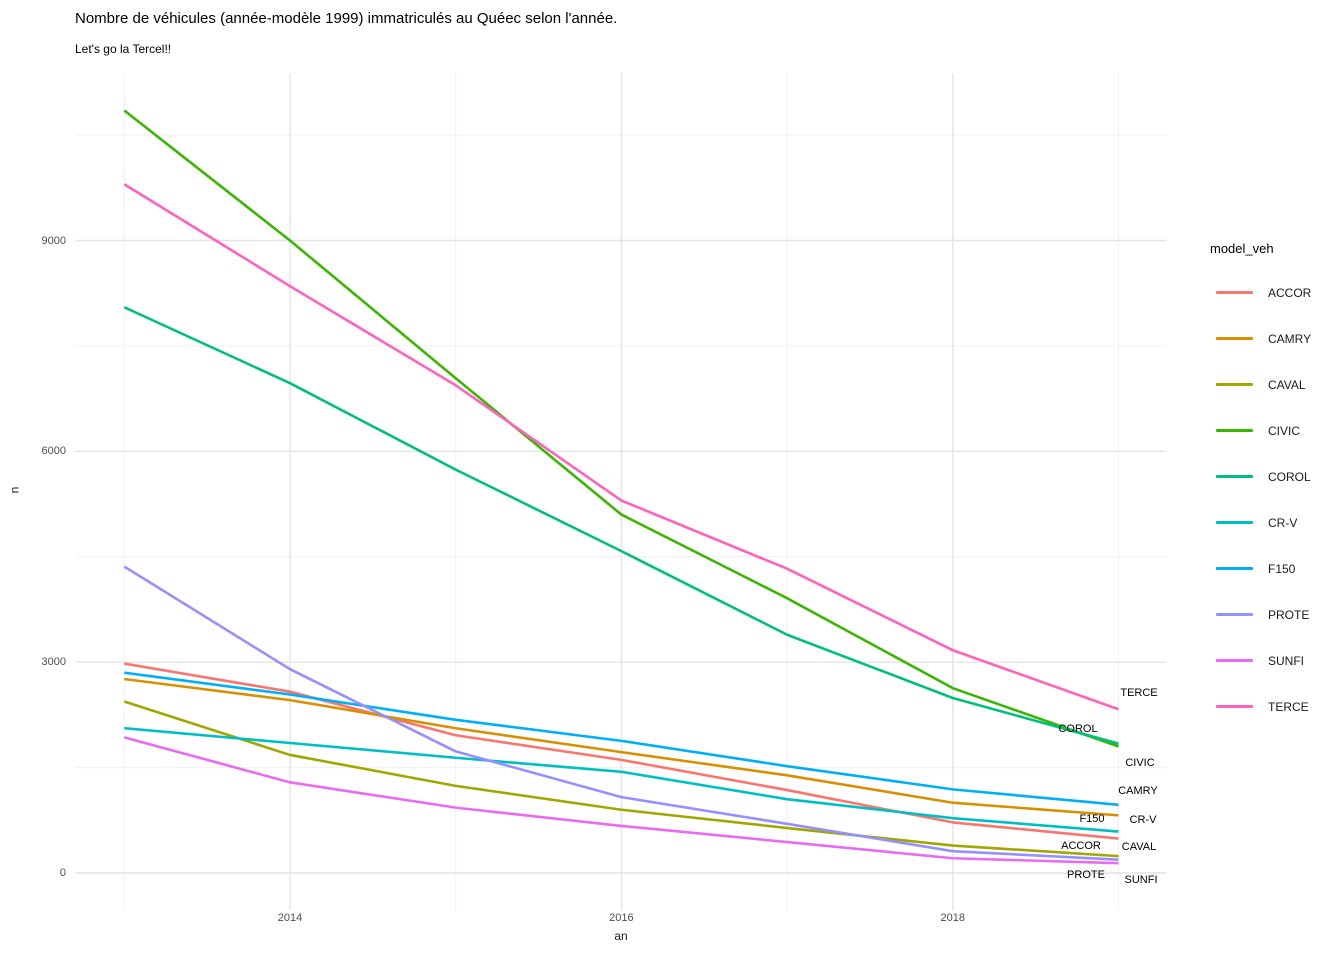 This screenshot has width=1344, height=960. Describe the element at coordinates (290, 918) in the screenshot. I see `x-tick-label-2014: 2014` at that location.